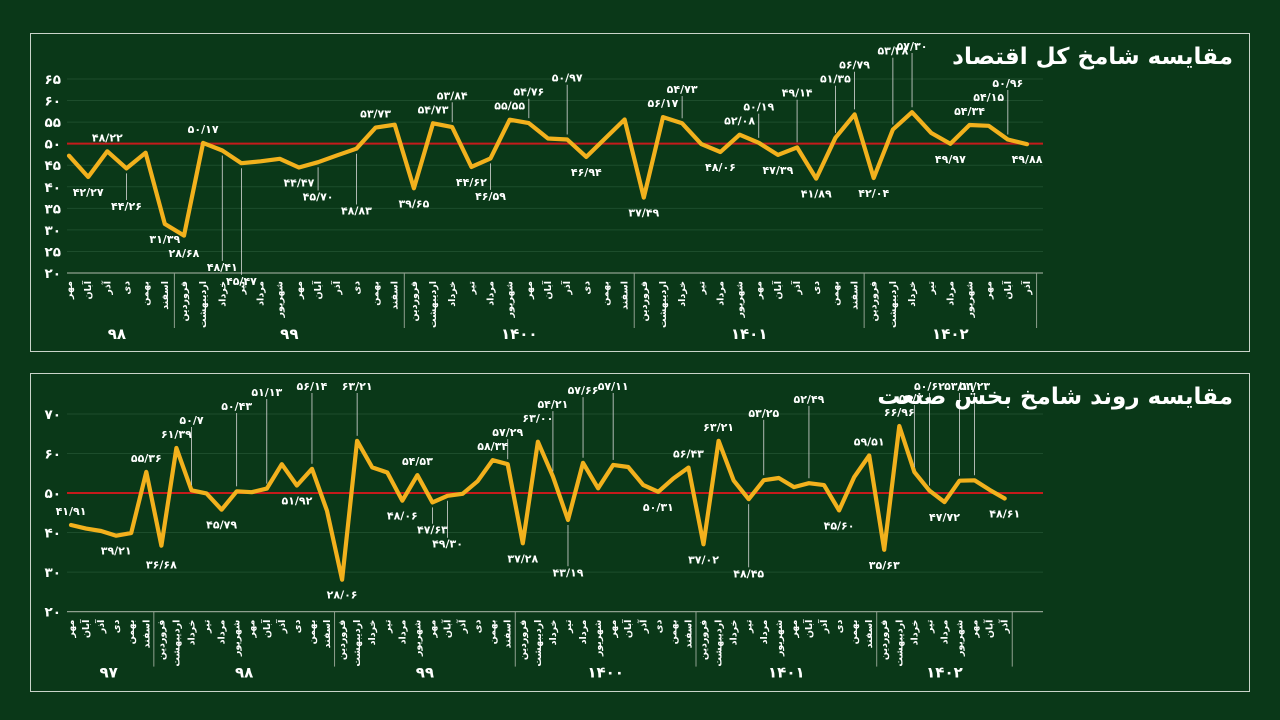 The height and width of the screenshot is (720, 1280). Describe the element at coordinates (116, 551) in the screenshot. I see `data-point-value-label: ۳۹/۲۱` at that location.